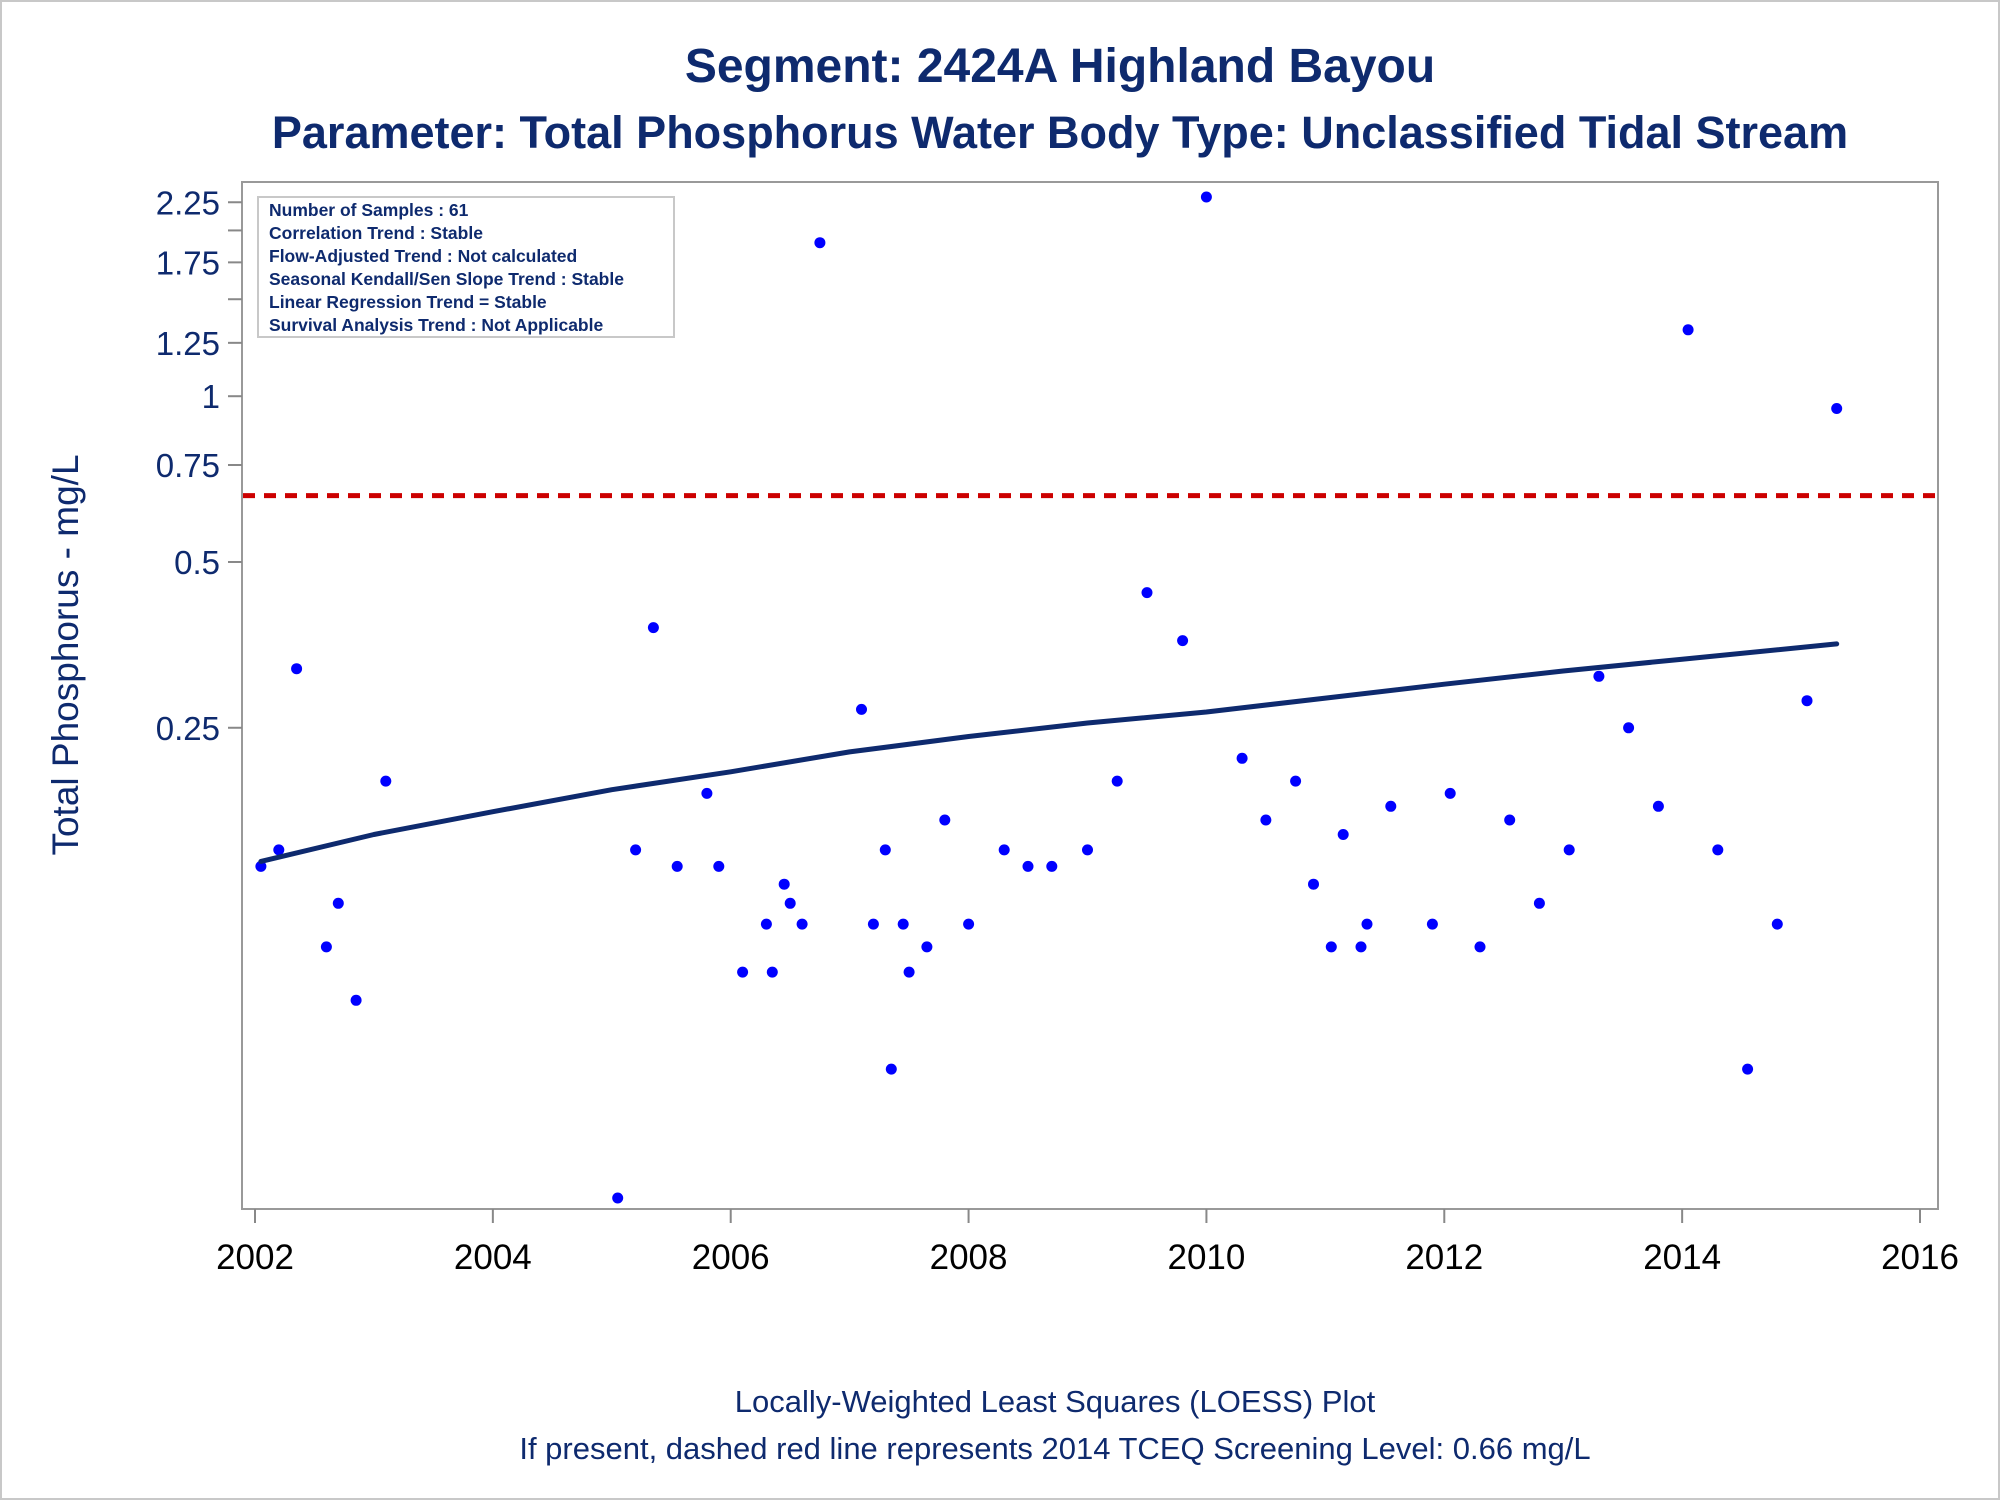 The height and width of the screenshot is (1500, 2000). I want to click on y-tick-label: 1, so click(211, 396).